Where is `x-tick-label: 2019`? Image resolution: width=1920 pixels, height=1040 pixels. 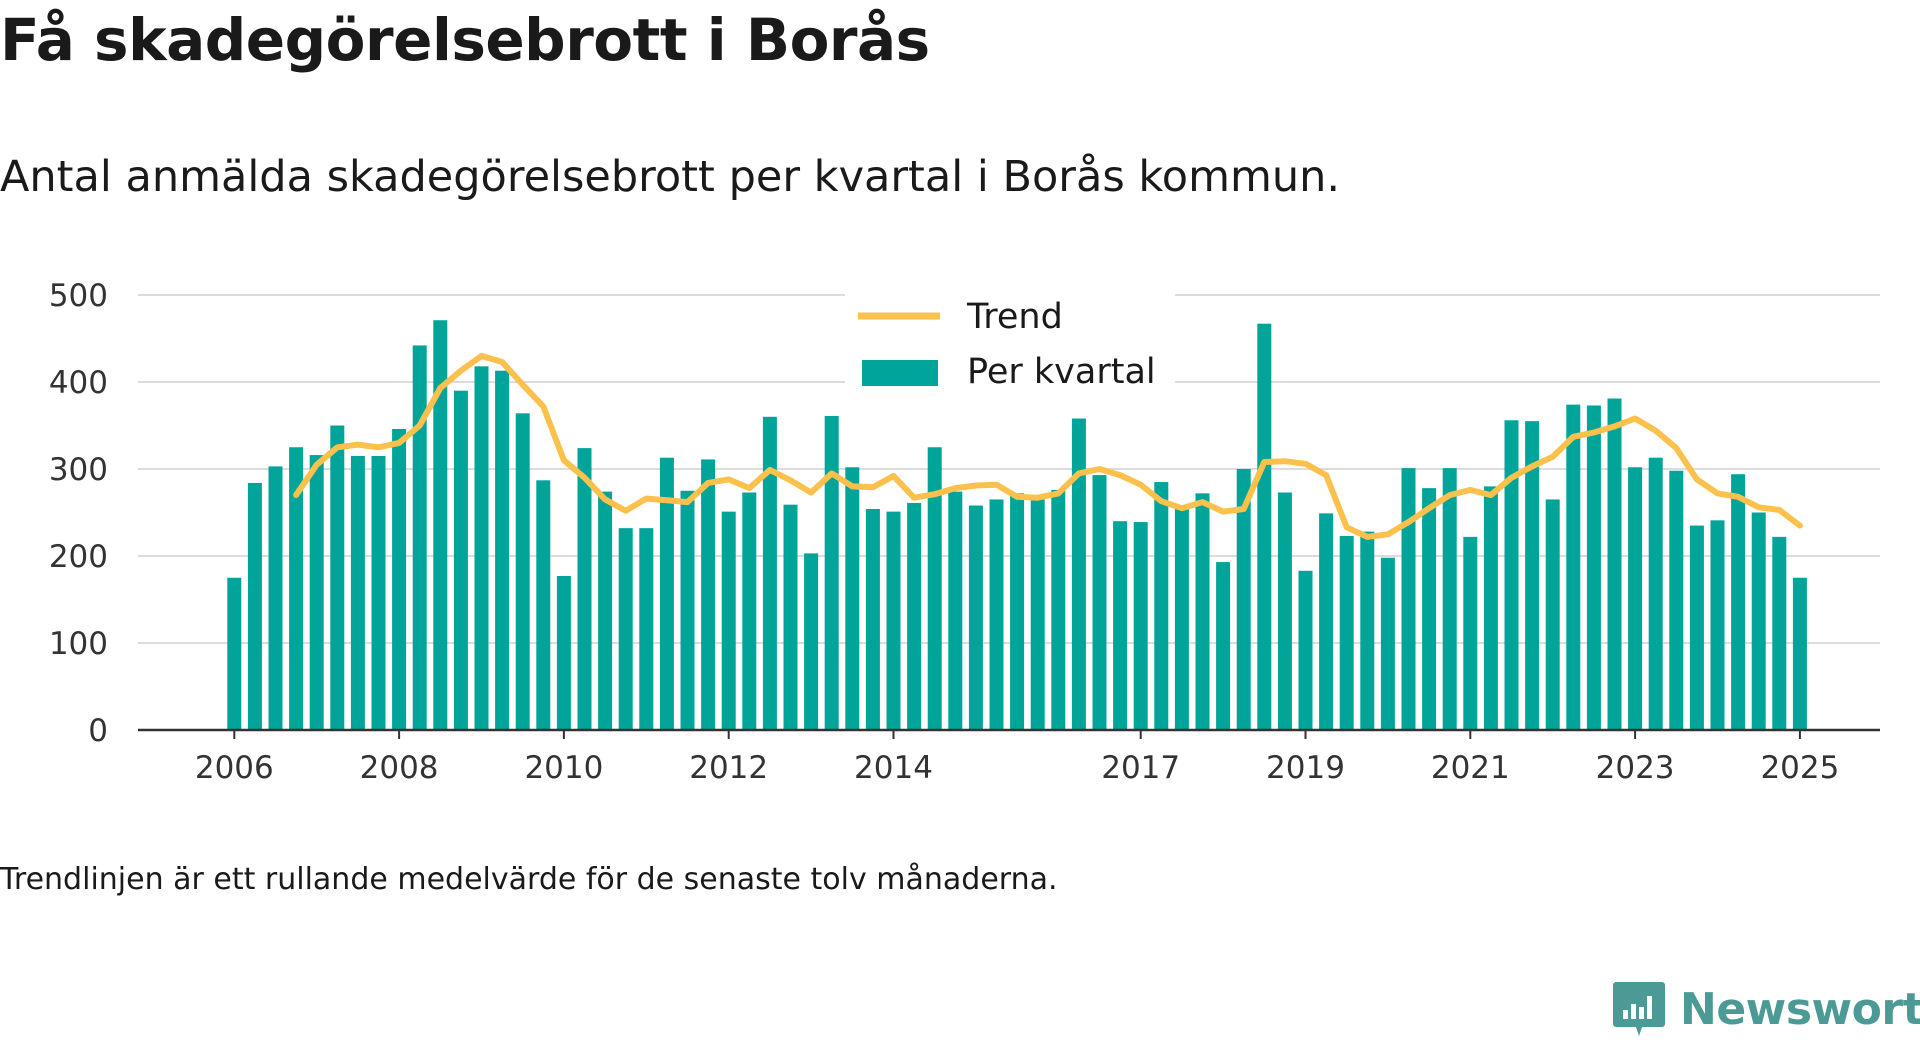 x-tick-label: 2019 is located at coordinates (1305, 768).